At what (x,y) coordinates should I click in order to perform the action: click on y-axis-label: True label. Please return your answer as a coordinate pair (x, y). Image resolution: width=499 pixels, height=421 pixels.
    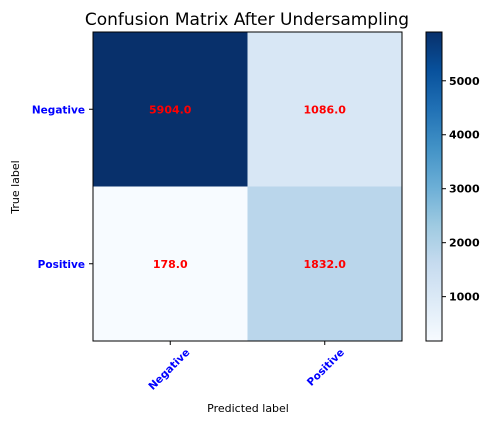
    Looking at the image, I should click on (15, 187).